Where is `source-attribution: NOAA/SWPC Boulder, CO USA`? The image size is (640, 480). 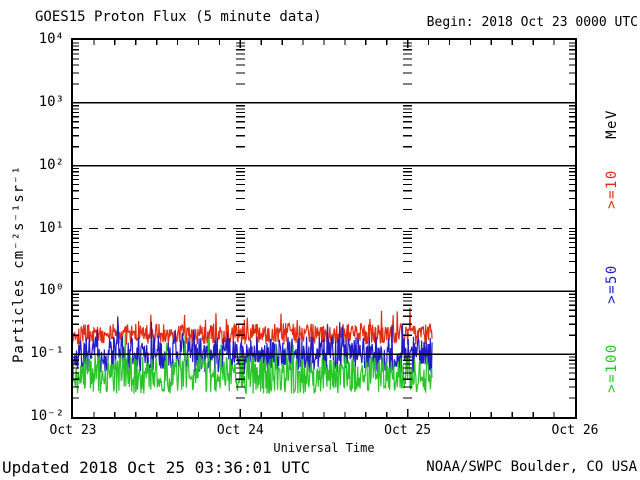 source-attribution: NOAA/SWPC Boulder, CO USA is located at coordinates (531, 467).